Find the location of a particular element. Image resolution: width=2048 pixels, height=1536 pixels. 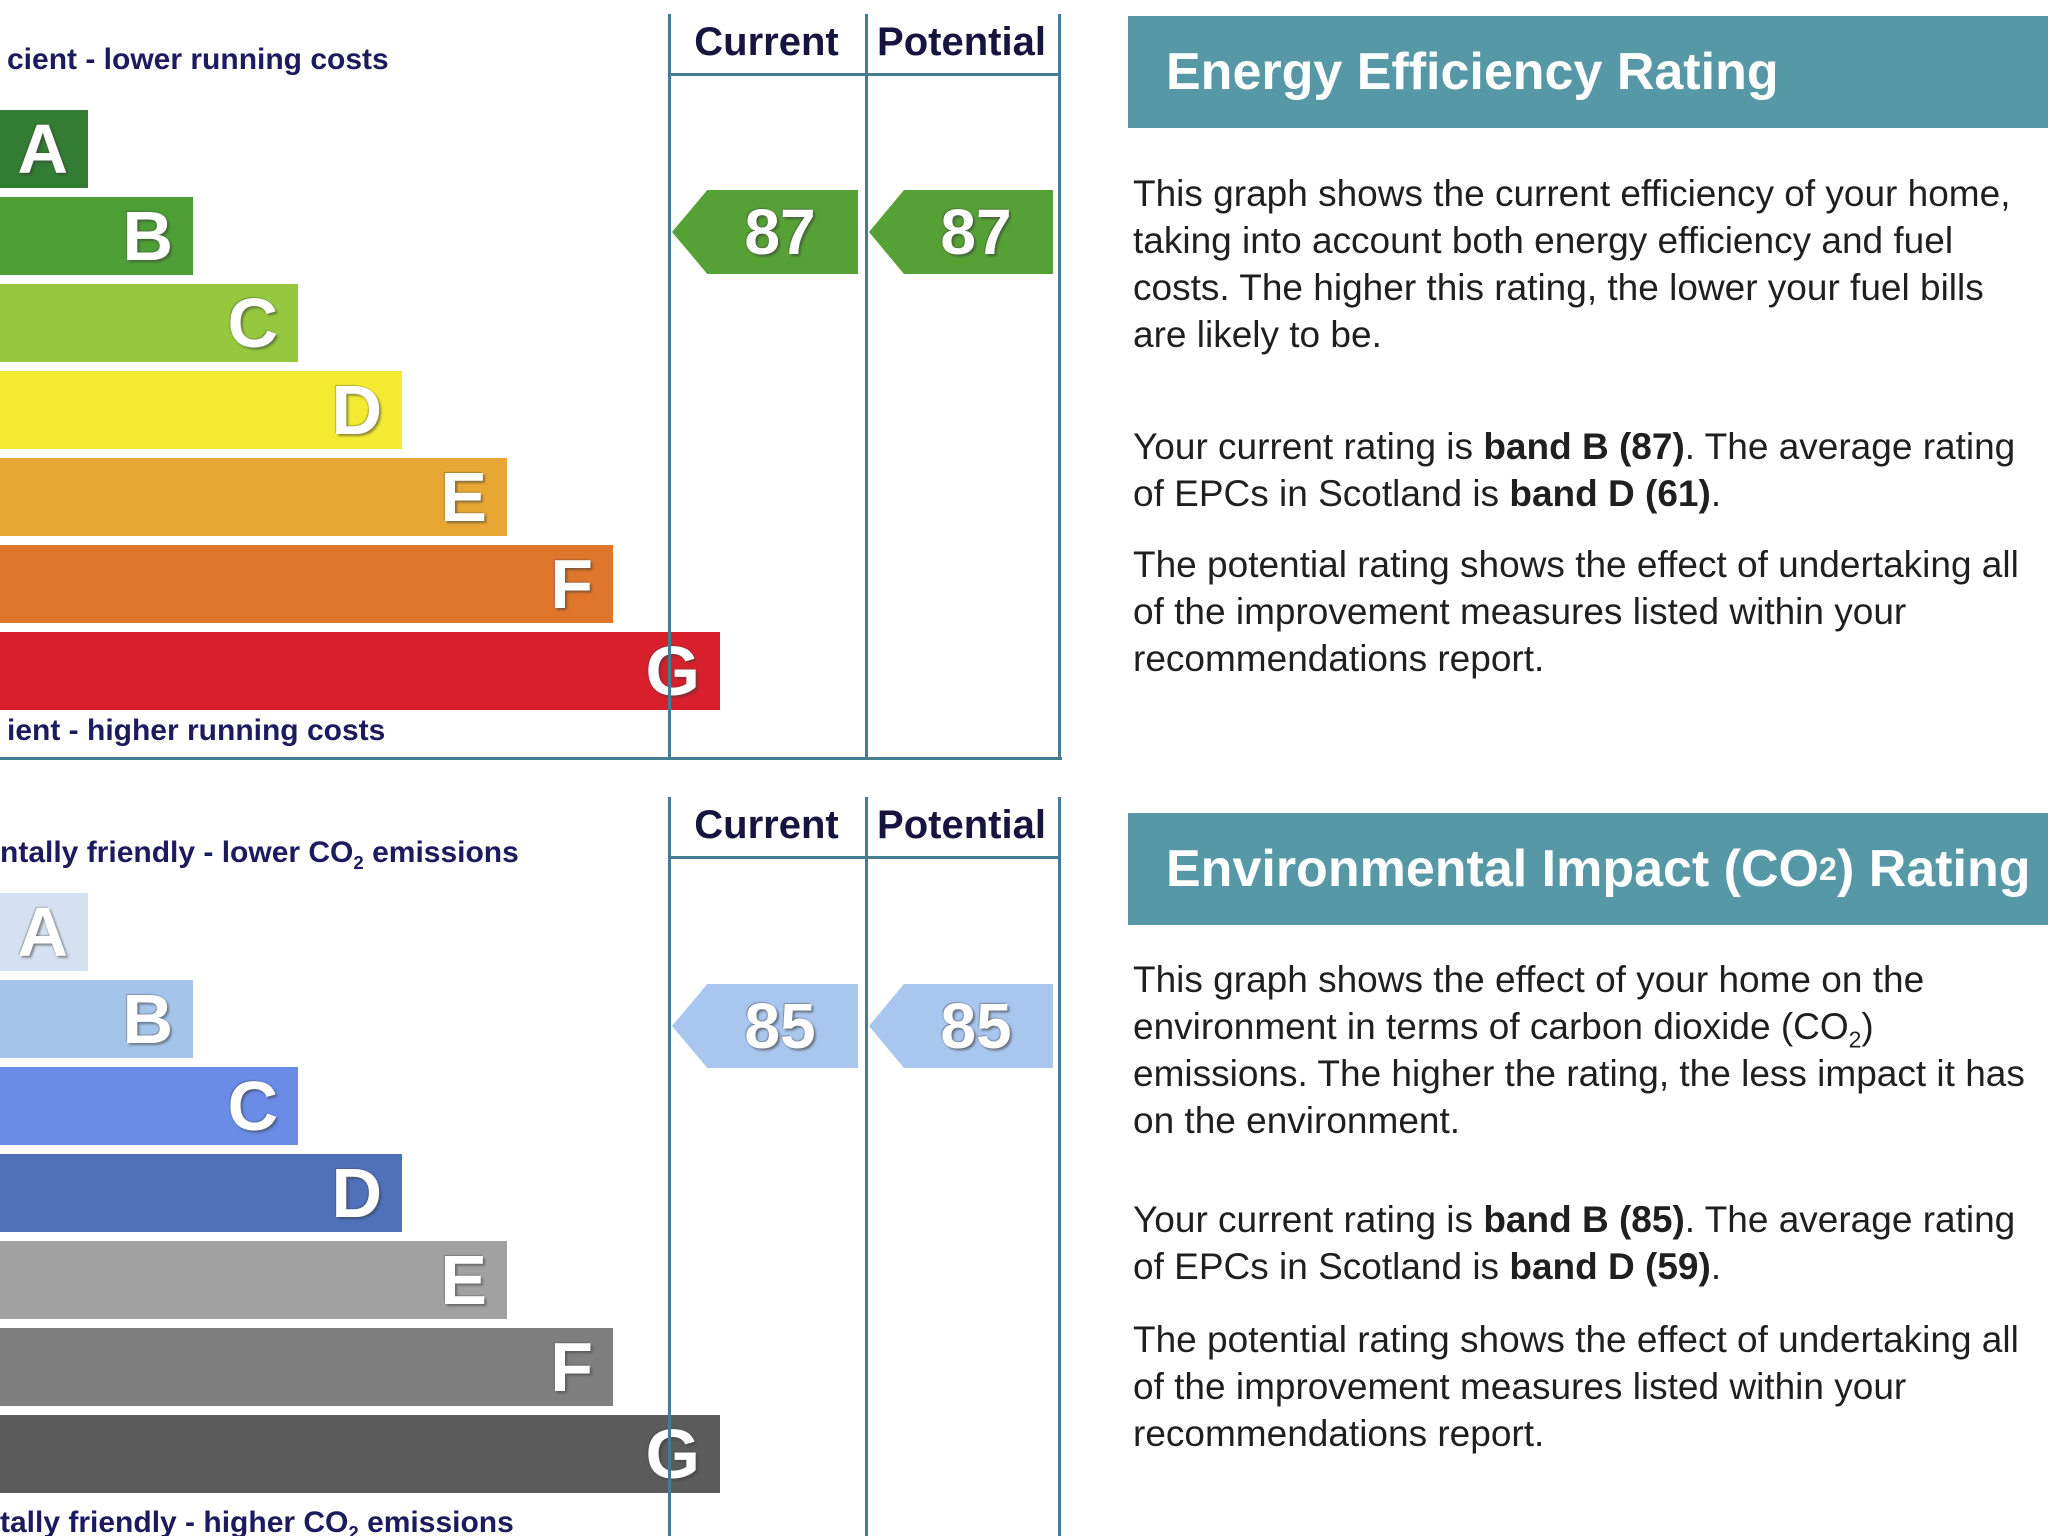

energy-band-d: D is located at coordinates (201, 410).